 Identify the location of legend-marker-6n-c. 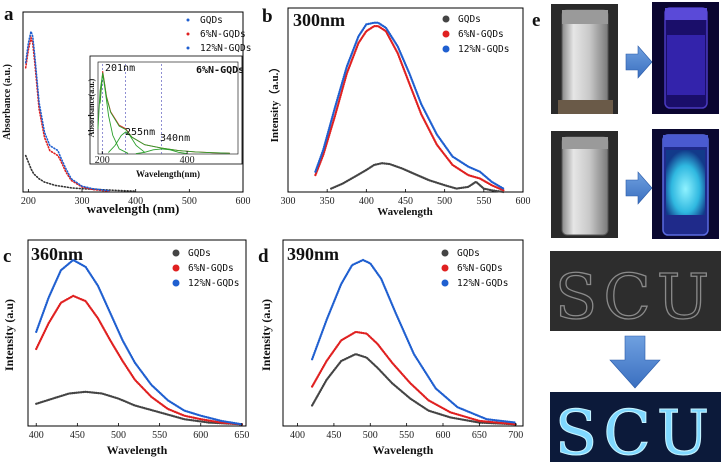
(176, 268).